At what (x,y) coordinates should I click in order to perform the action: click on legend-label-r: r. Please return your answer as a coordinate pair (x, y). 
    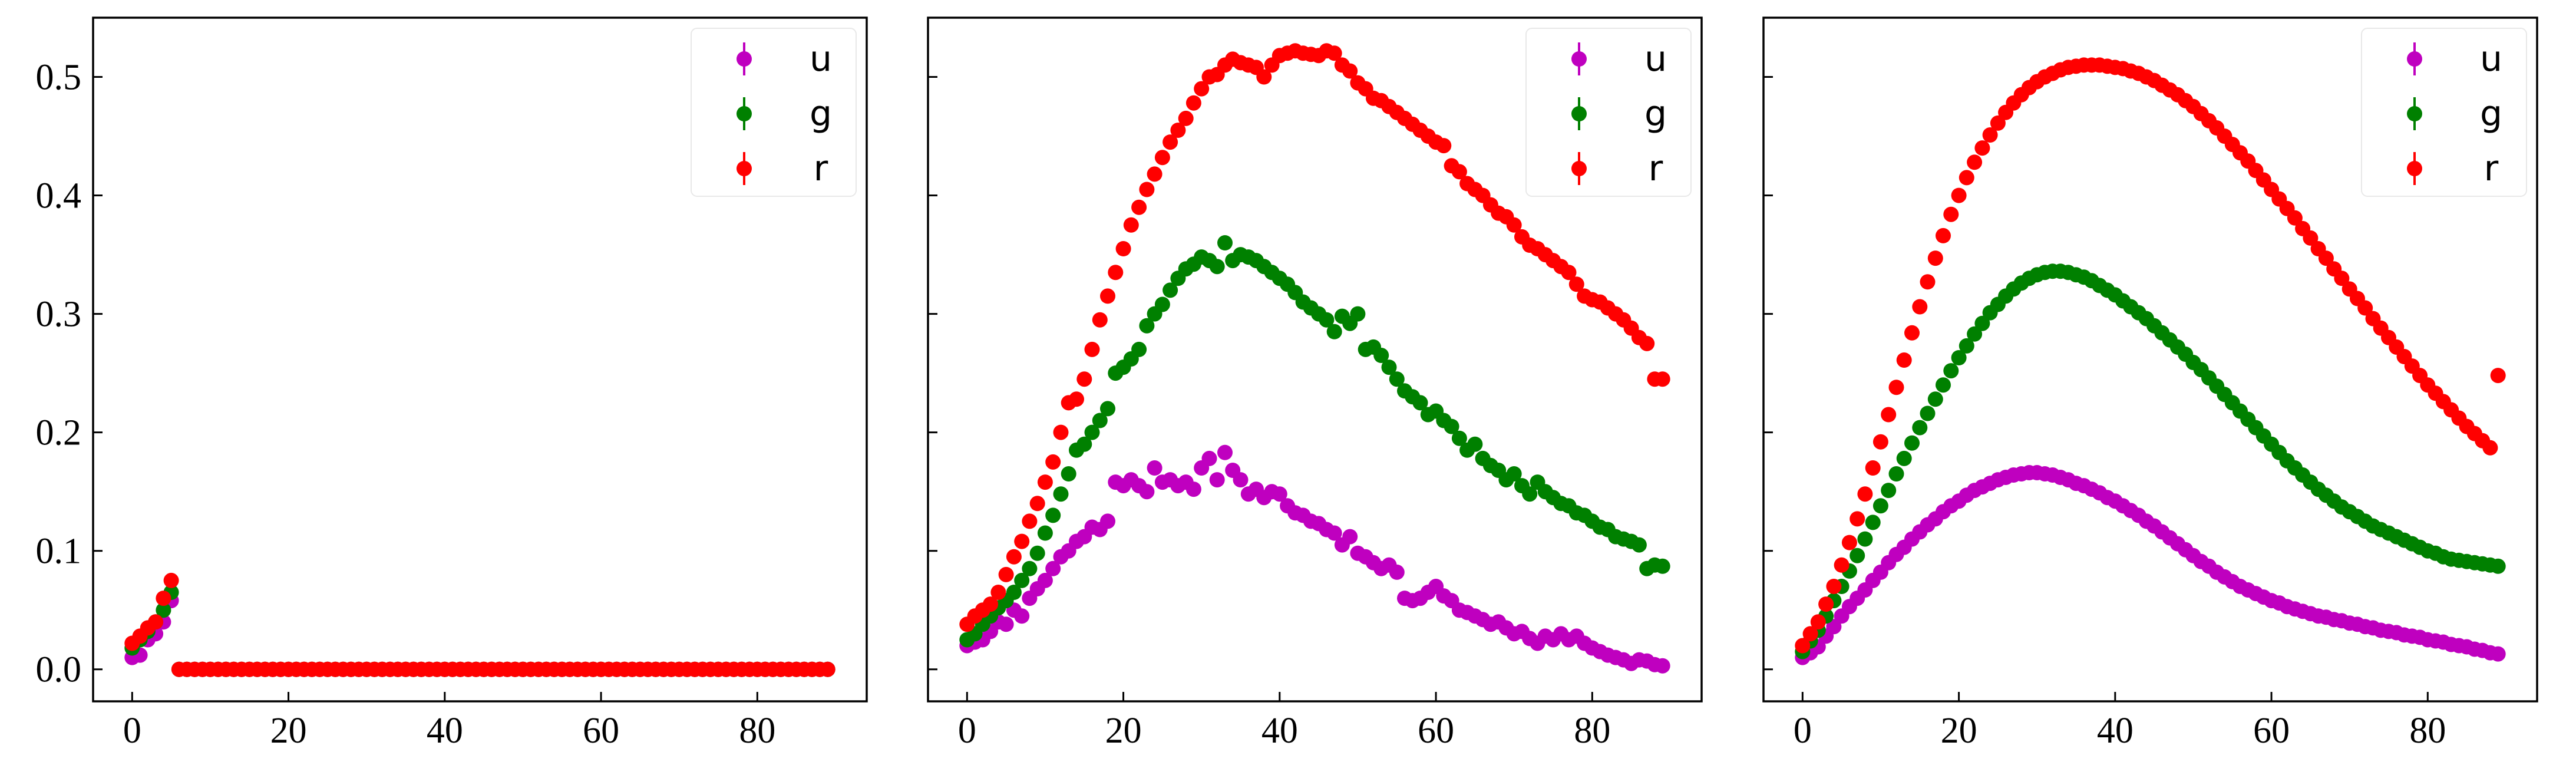
    Looking at the image, I should click on (1656, 169).